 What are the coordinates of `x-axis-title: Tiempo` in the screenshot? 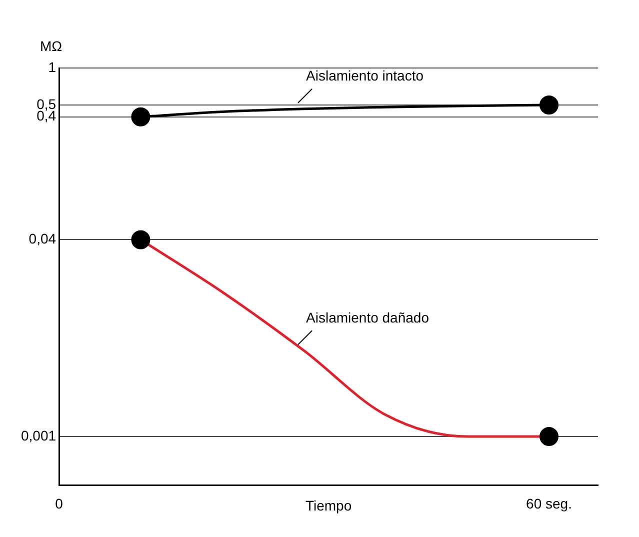 It's located at (328, 505).